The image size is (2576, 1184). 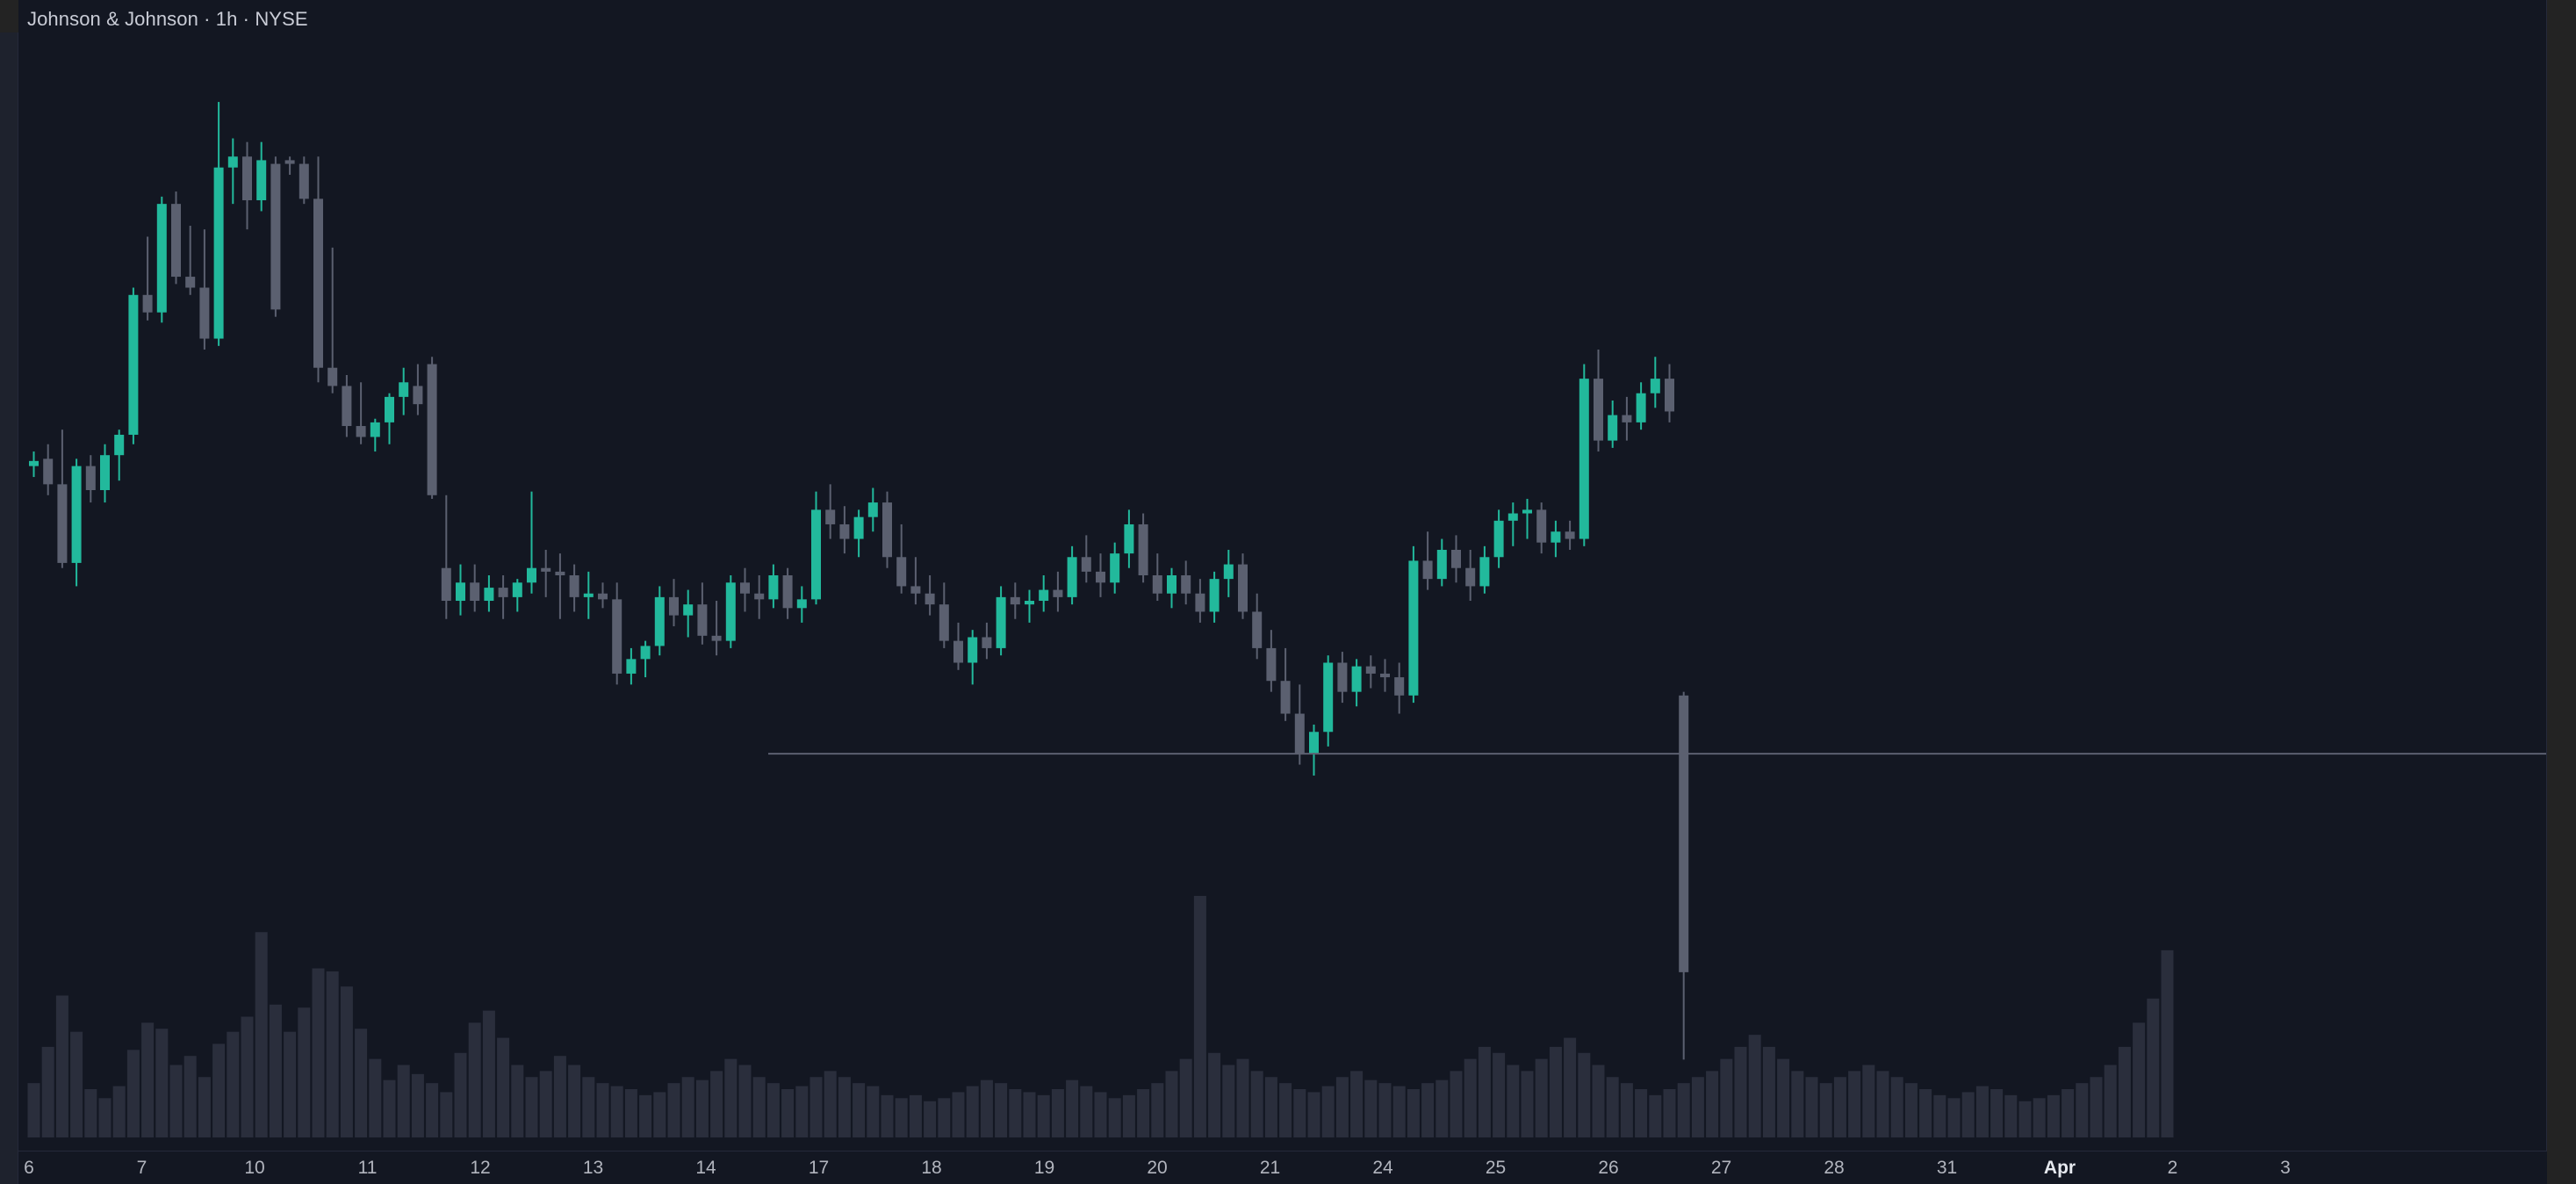 What do you see at coordinates (2564, 390) in the screenshot?
I see `price-axis-tick: 166.00` at bounding box center [2564, 390].